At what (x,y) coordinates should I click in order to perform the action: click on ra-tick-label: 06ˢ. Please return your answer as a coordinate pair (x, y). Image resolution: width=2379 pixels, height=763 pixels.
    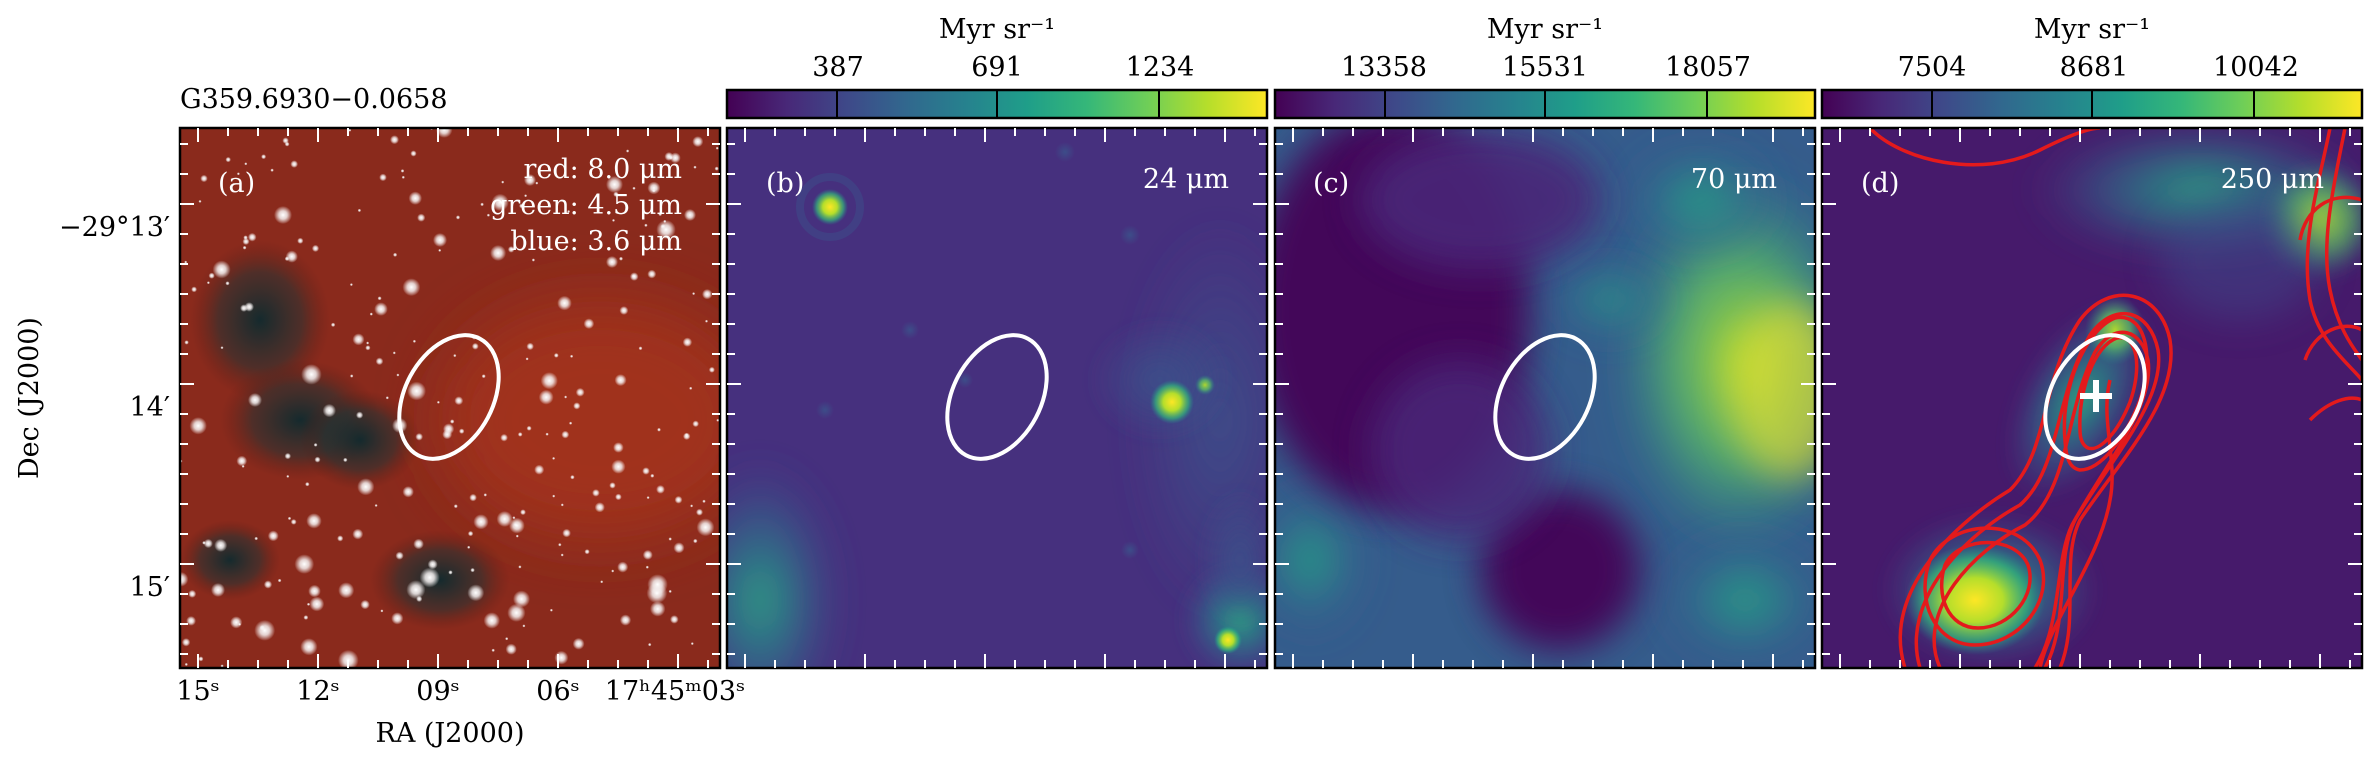
    Looking at the image, I should click on (557, 691).